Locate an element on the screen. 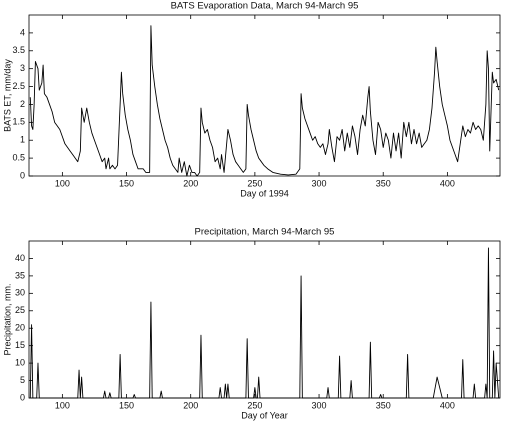 The height and width of the screenshot is (422, 505). x-axis-label: Day of Year is located at coordinates (264, 415).